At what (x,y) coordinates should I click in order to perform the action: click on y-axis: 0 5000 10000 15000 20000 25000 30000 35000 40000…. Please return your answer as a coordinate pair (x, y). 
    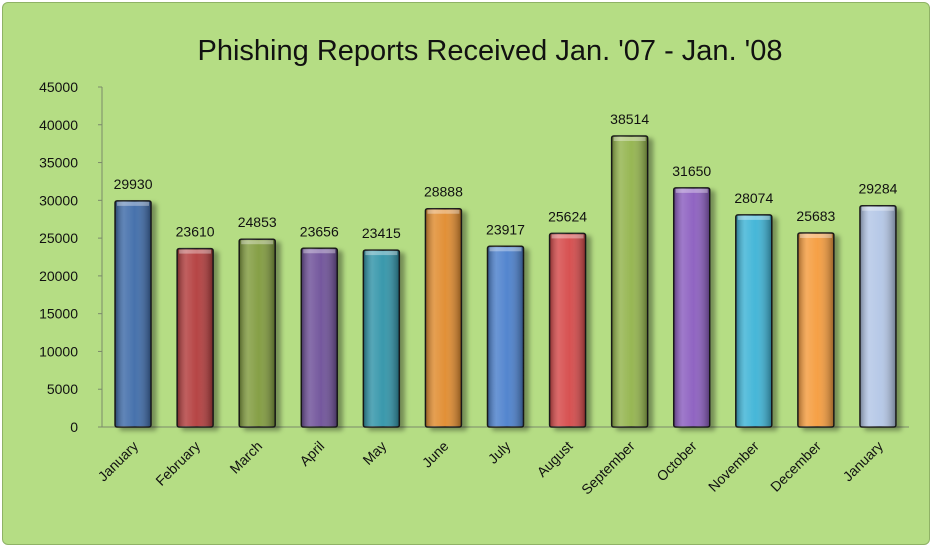
    Looking at the image, I should click on (70, 257).